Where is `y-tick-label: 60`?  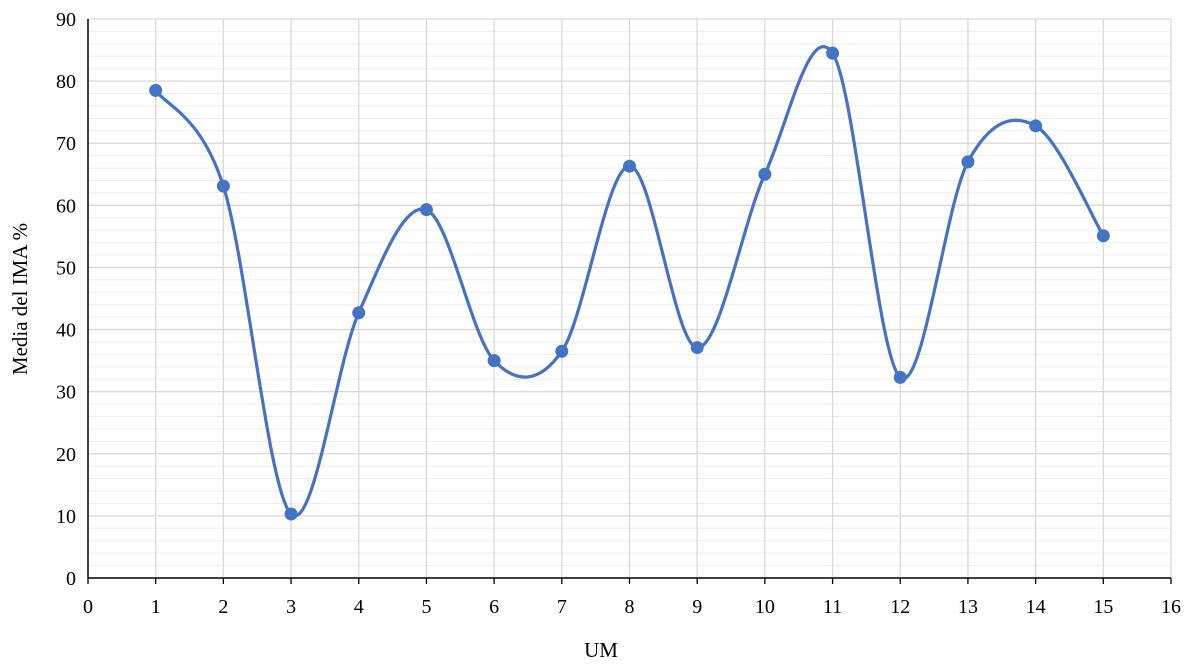 y-tick-label: 60 is located at coordinates (66, 206).